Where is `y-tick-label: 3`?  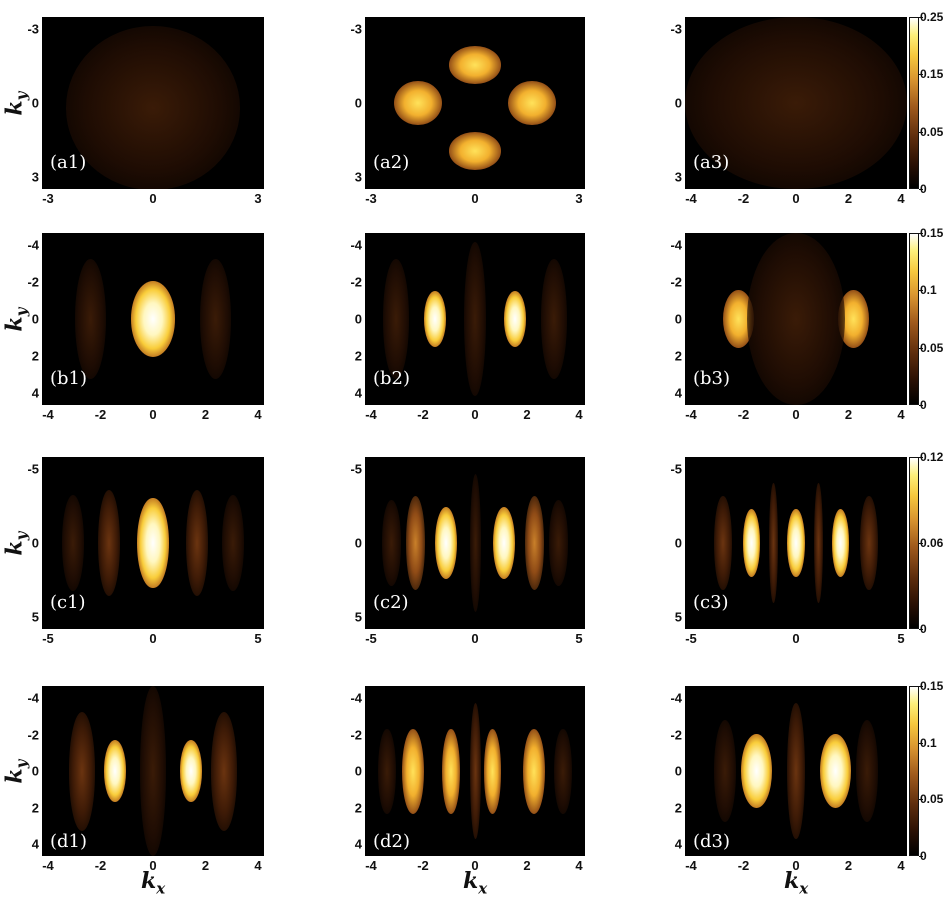
y-tick-label: 3 is located at coordinates (358, 177).